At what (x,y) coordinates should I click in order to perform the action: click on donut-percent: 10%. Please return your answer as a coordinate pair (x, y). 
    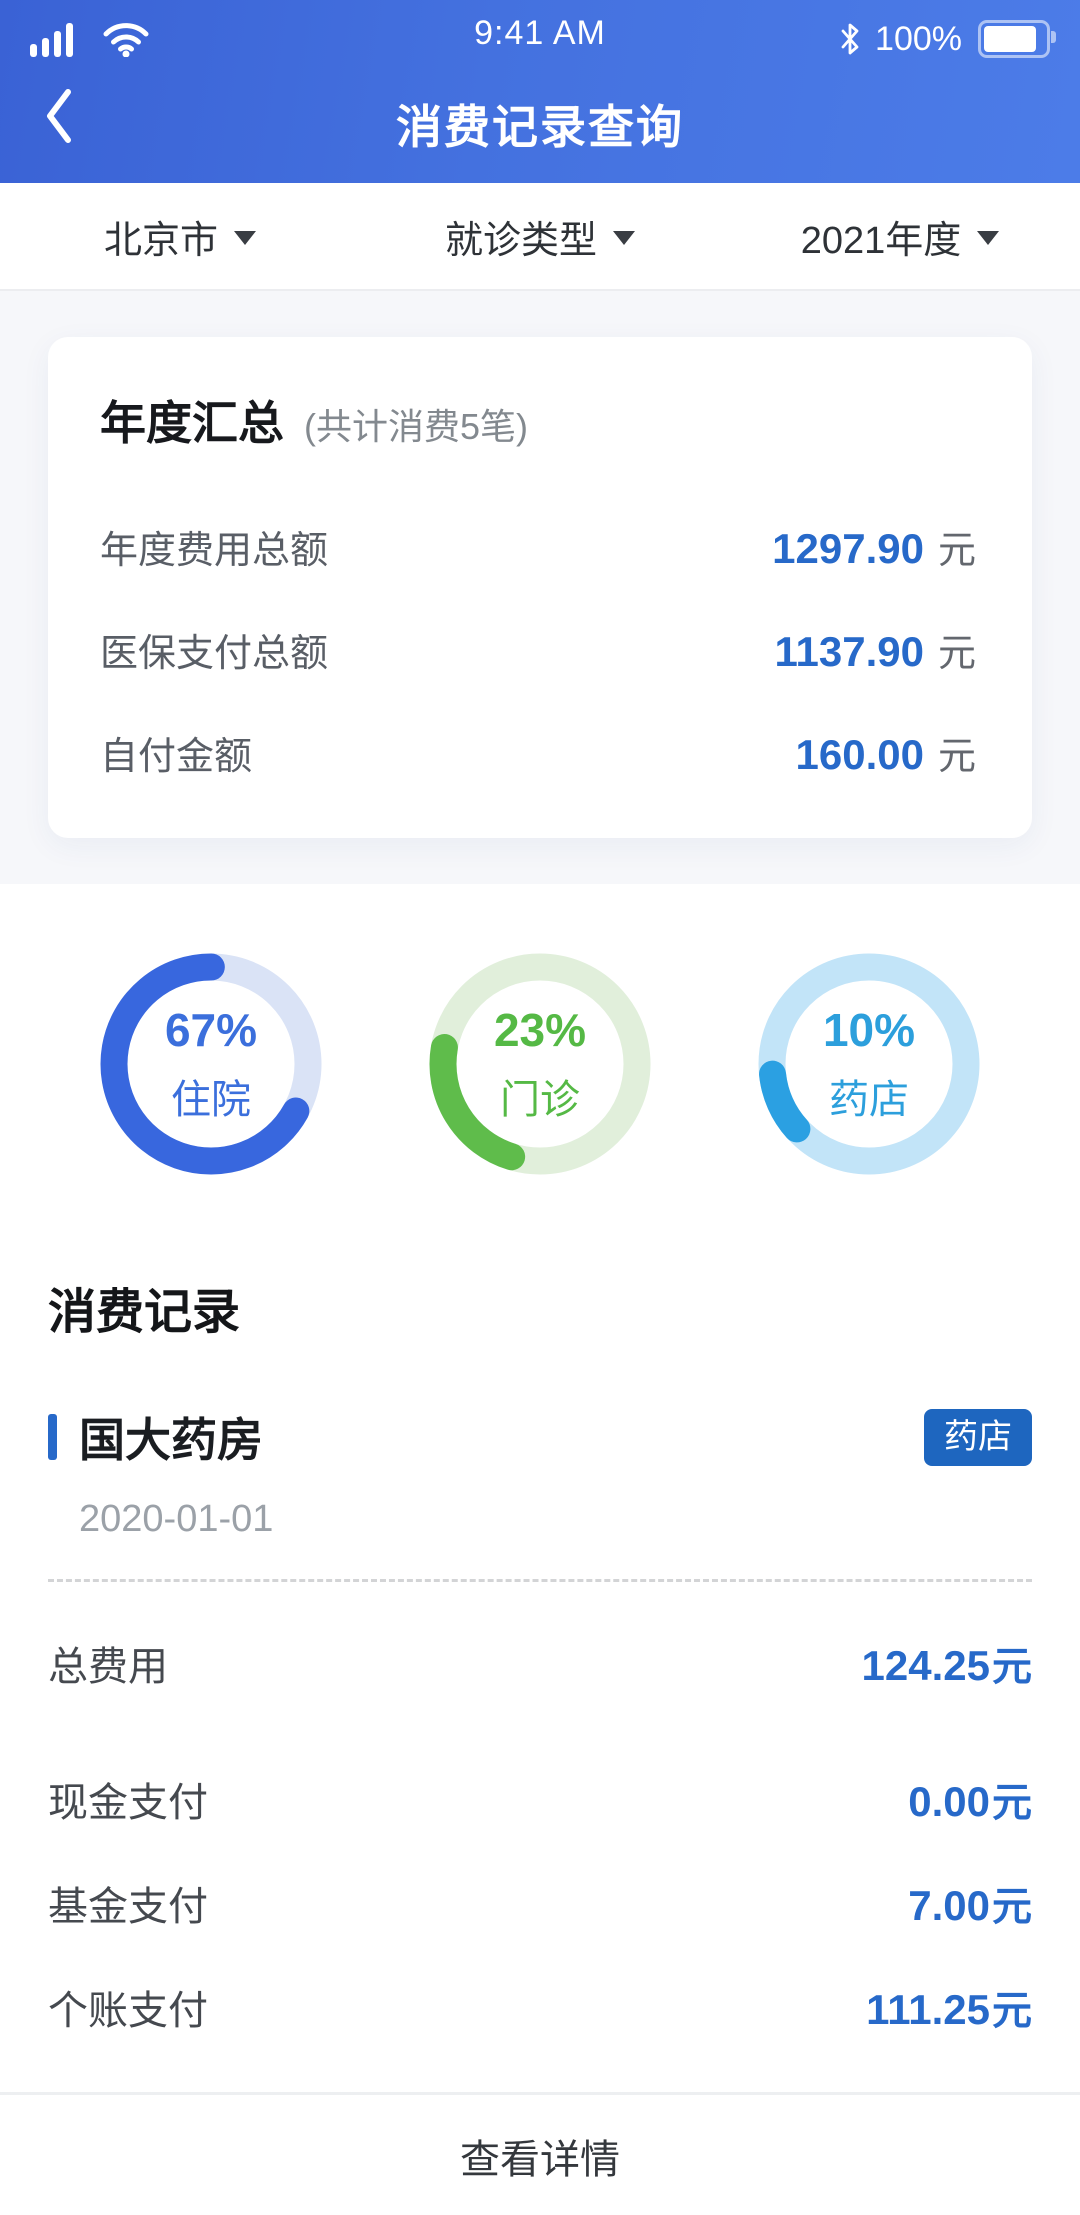
    Looking at the image, I should click on (869, 1030).